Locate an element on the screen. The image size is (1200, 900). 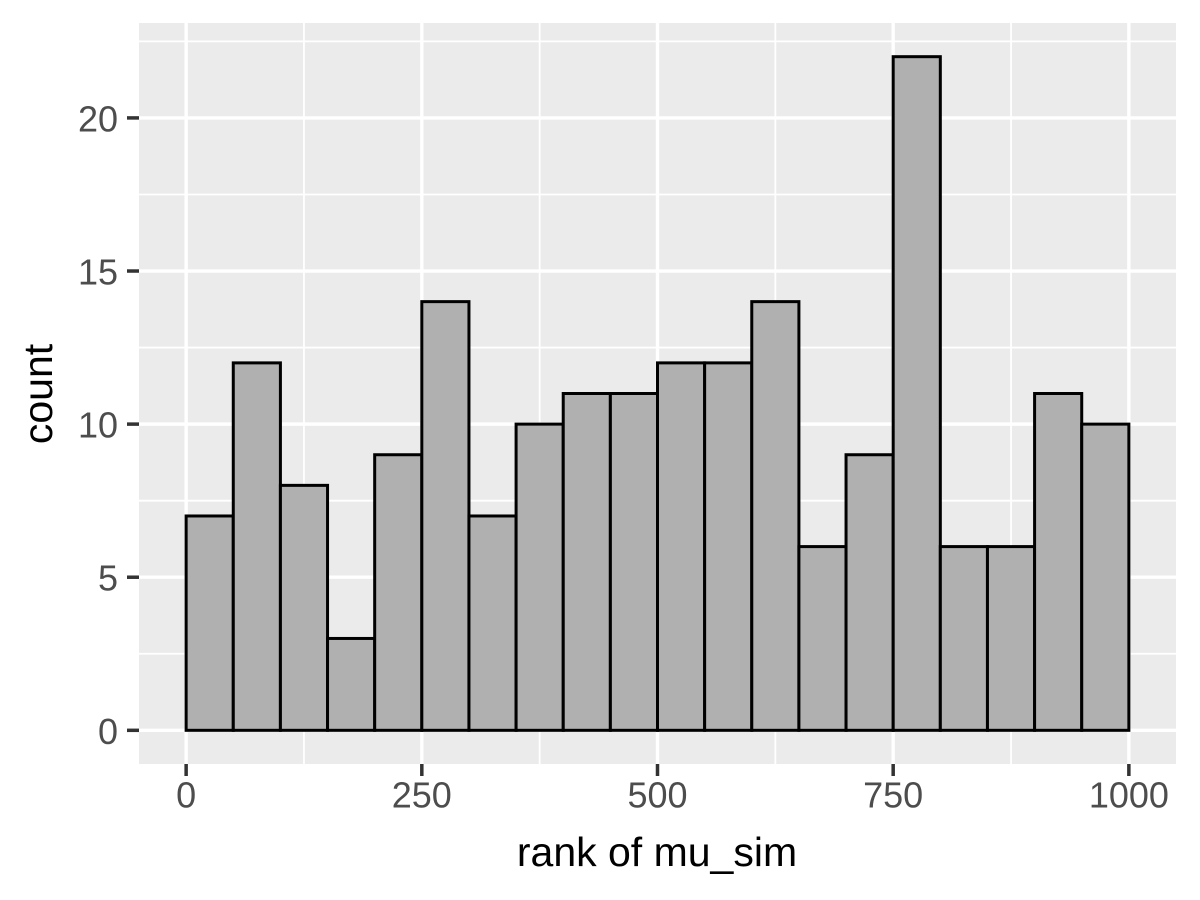
y-tick-label: 5 is located at coordinates (108, 578).